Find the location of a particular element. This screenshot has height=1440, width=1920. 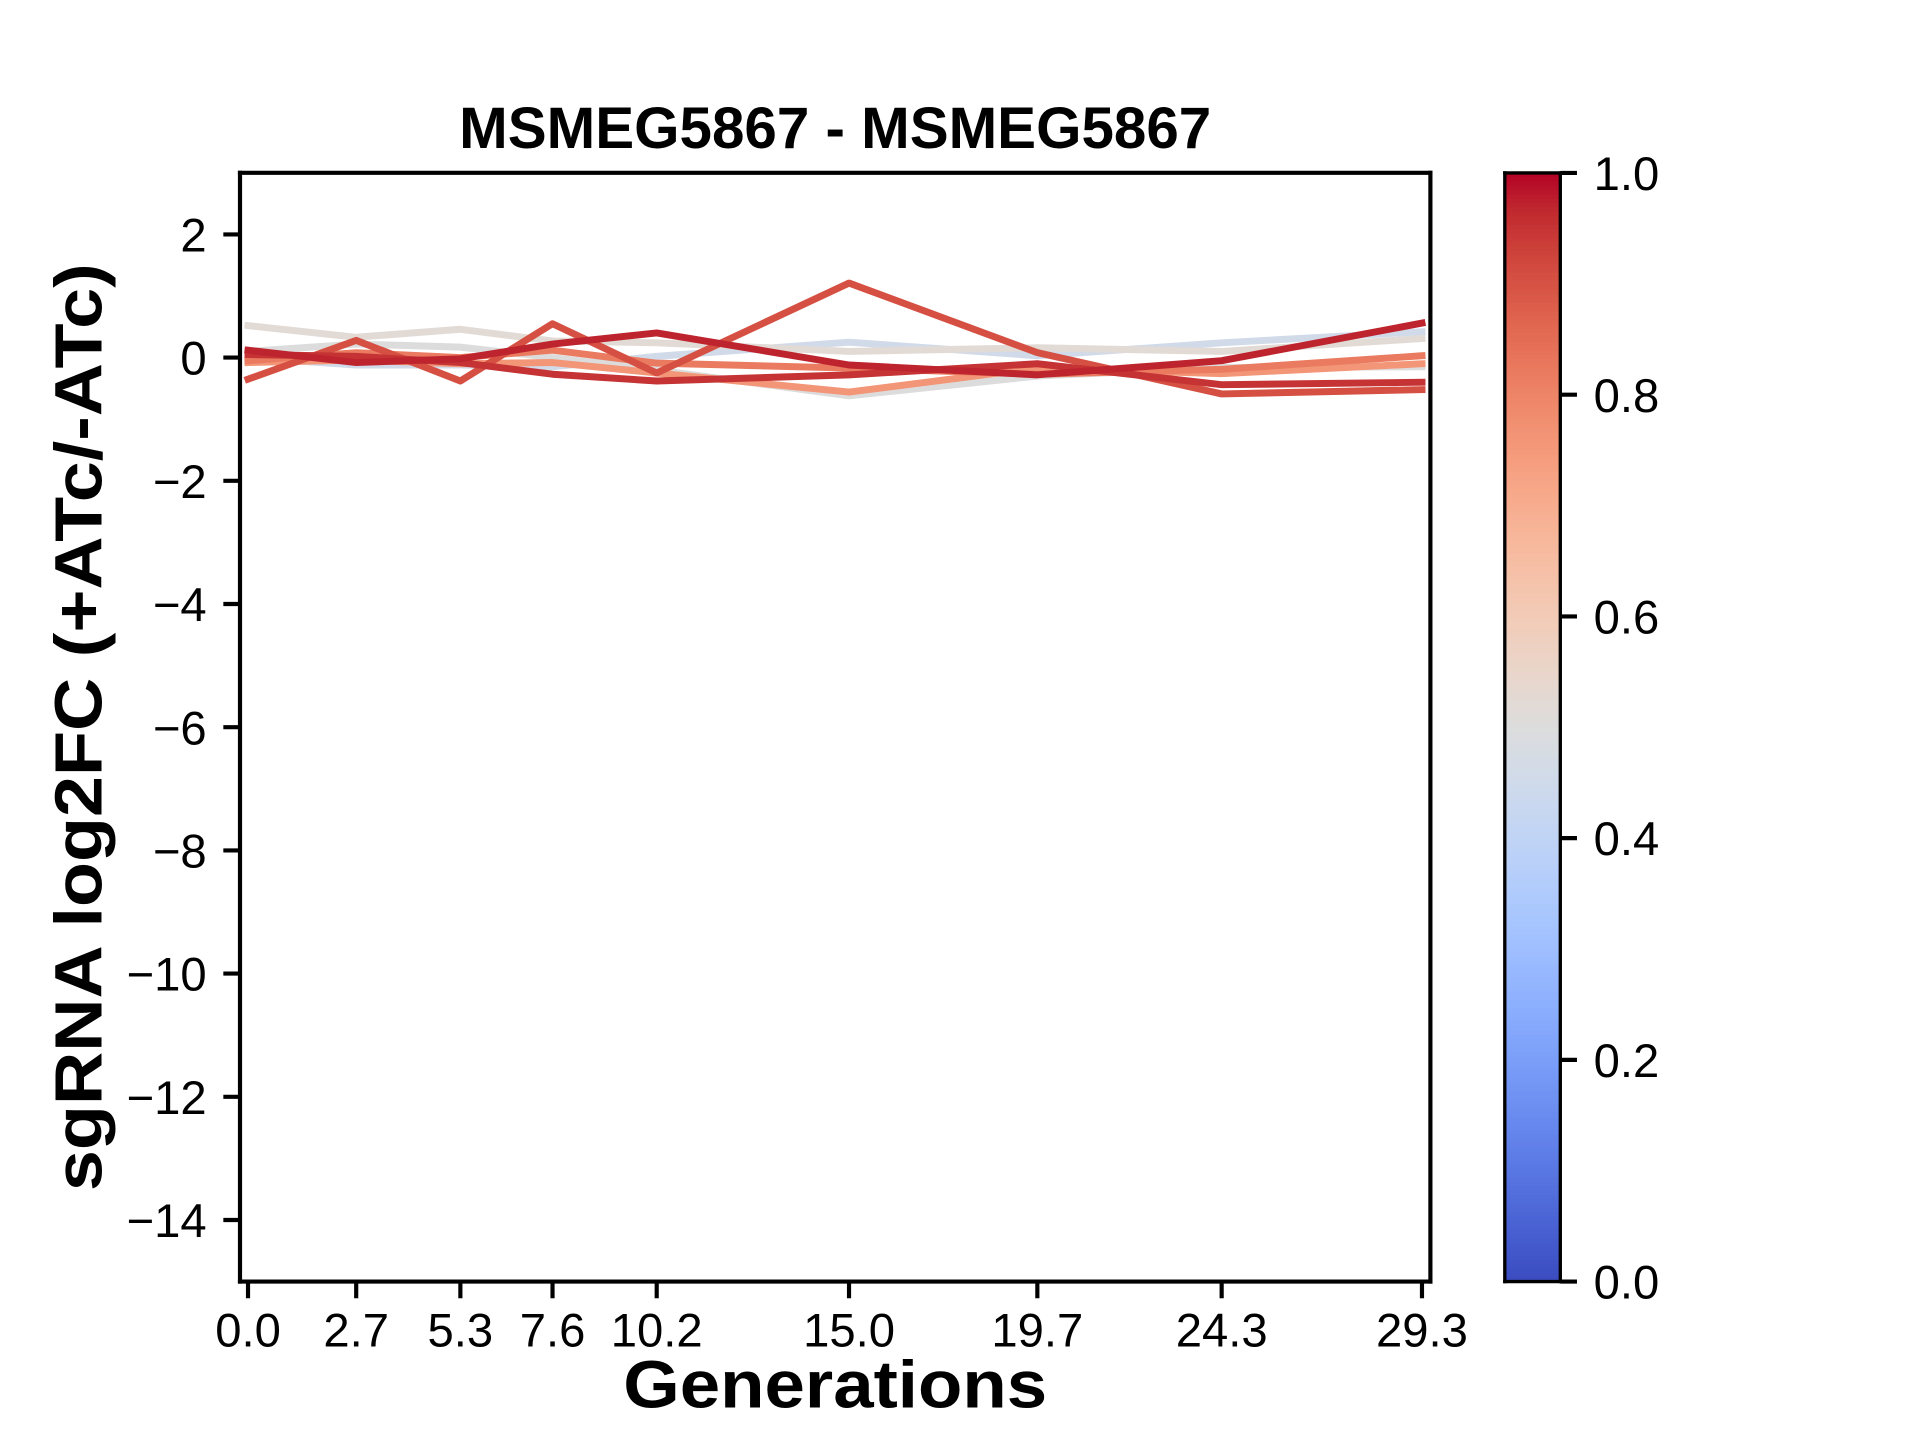

svg-text: −6 is located at coordinates (180, 728).